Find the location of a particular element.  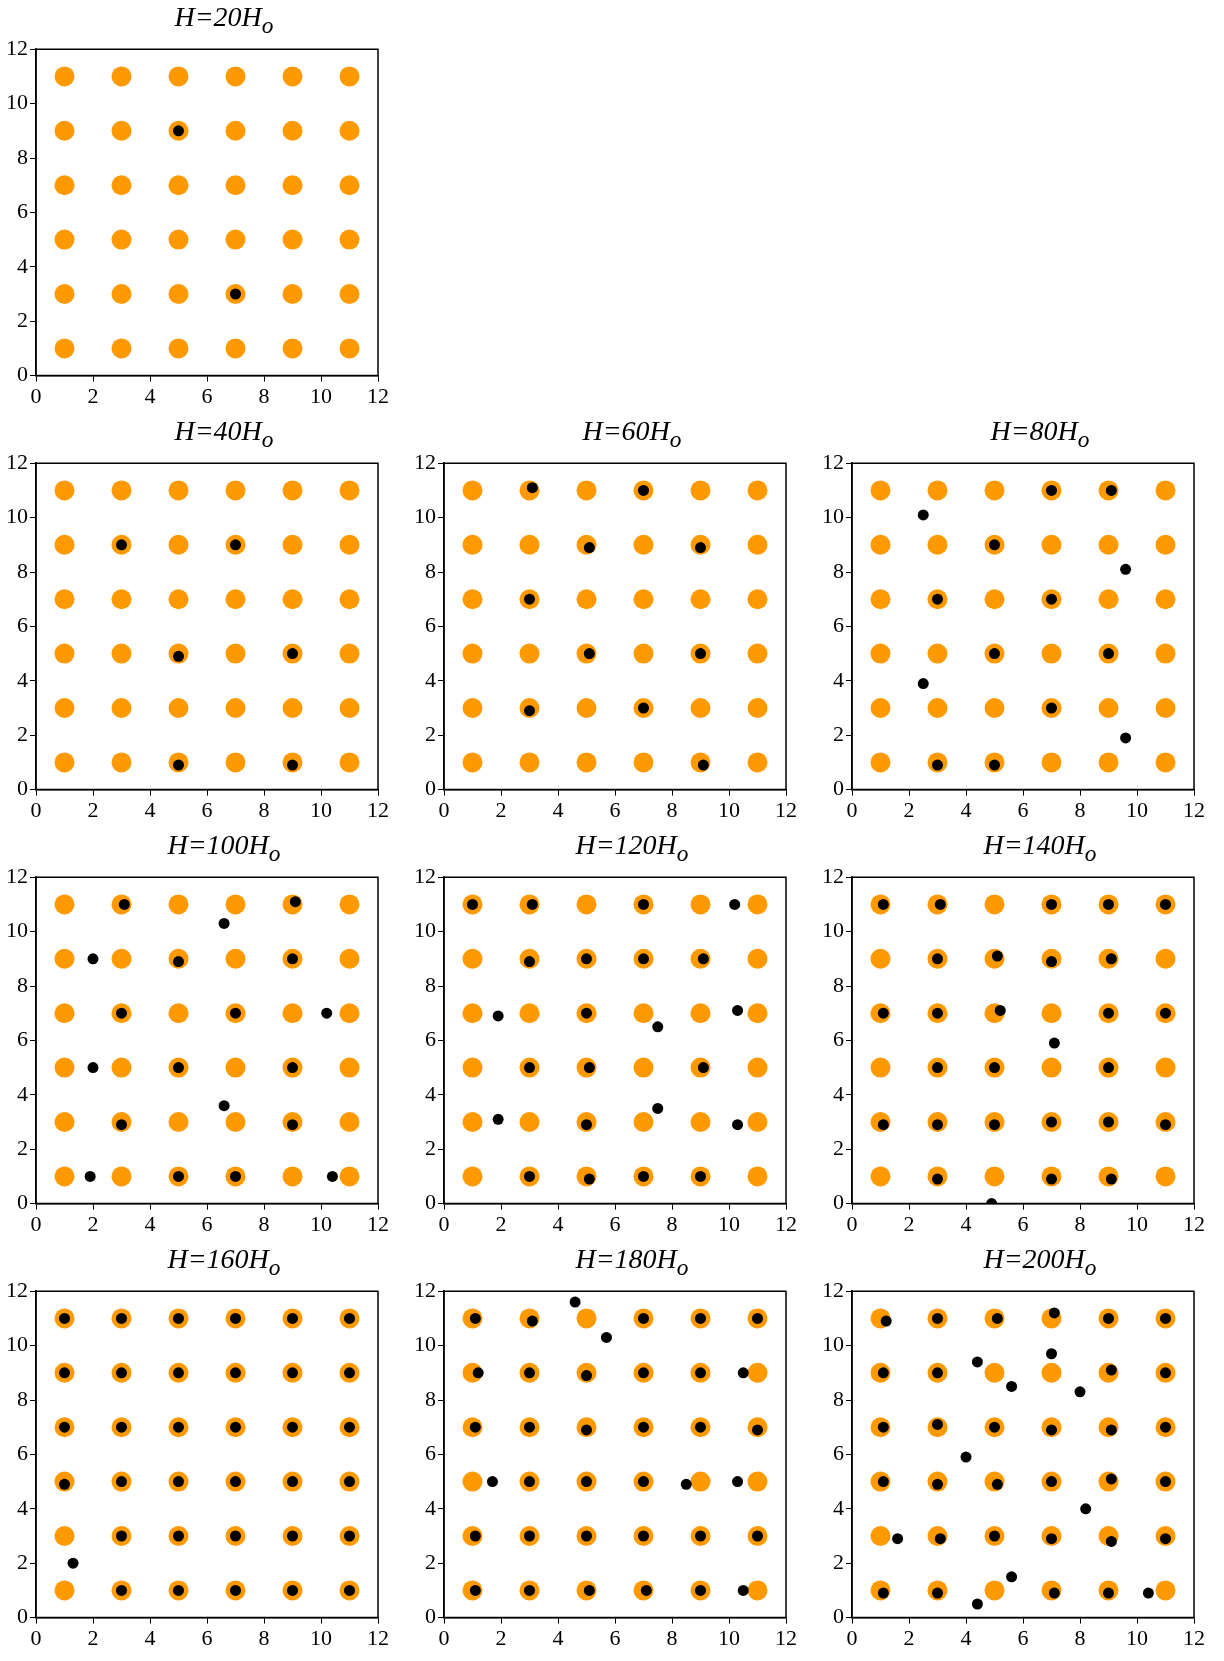

y-tick-label: 4 is located at coordinates (430, 679).